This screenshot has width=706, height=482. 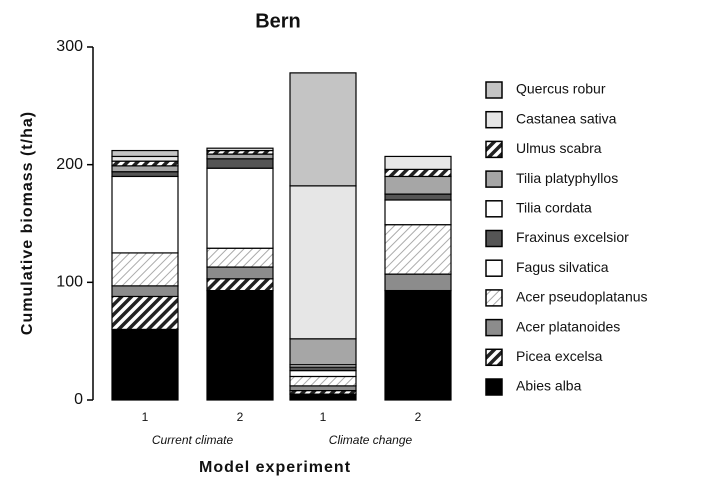 What do you see at coordinates (78, 399) in the screenshot?
I see `y-tick-label: 0` at bounding box center [78, 399].